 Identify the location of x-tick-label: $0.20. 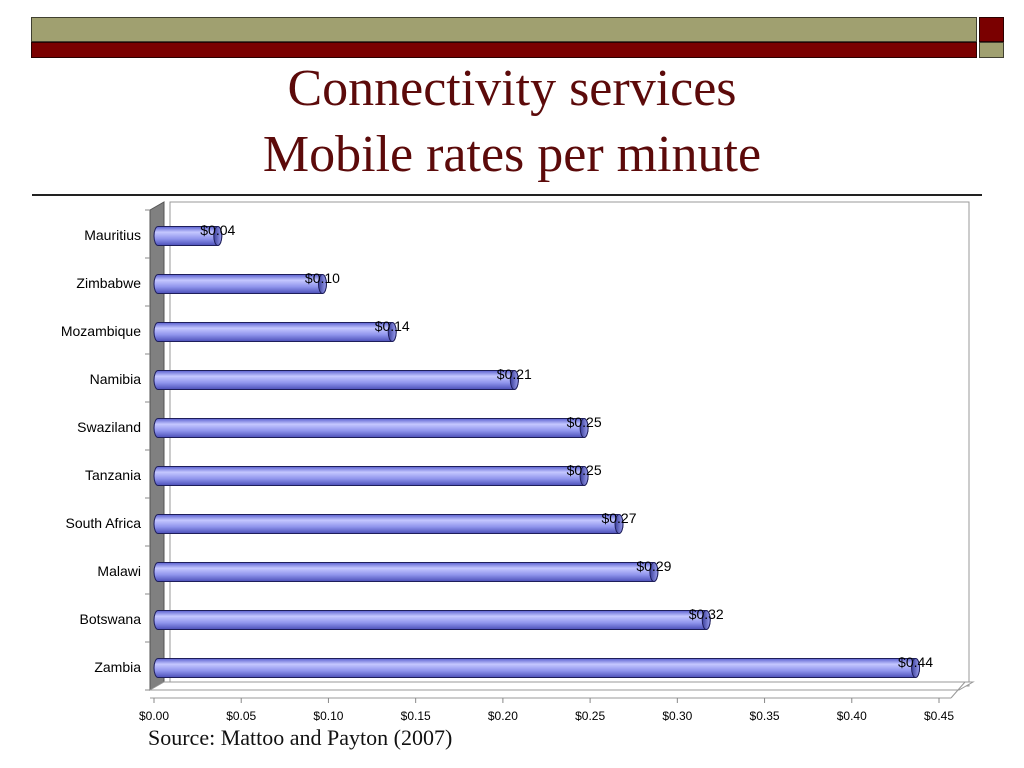
(503, 716).